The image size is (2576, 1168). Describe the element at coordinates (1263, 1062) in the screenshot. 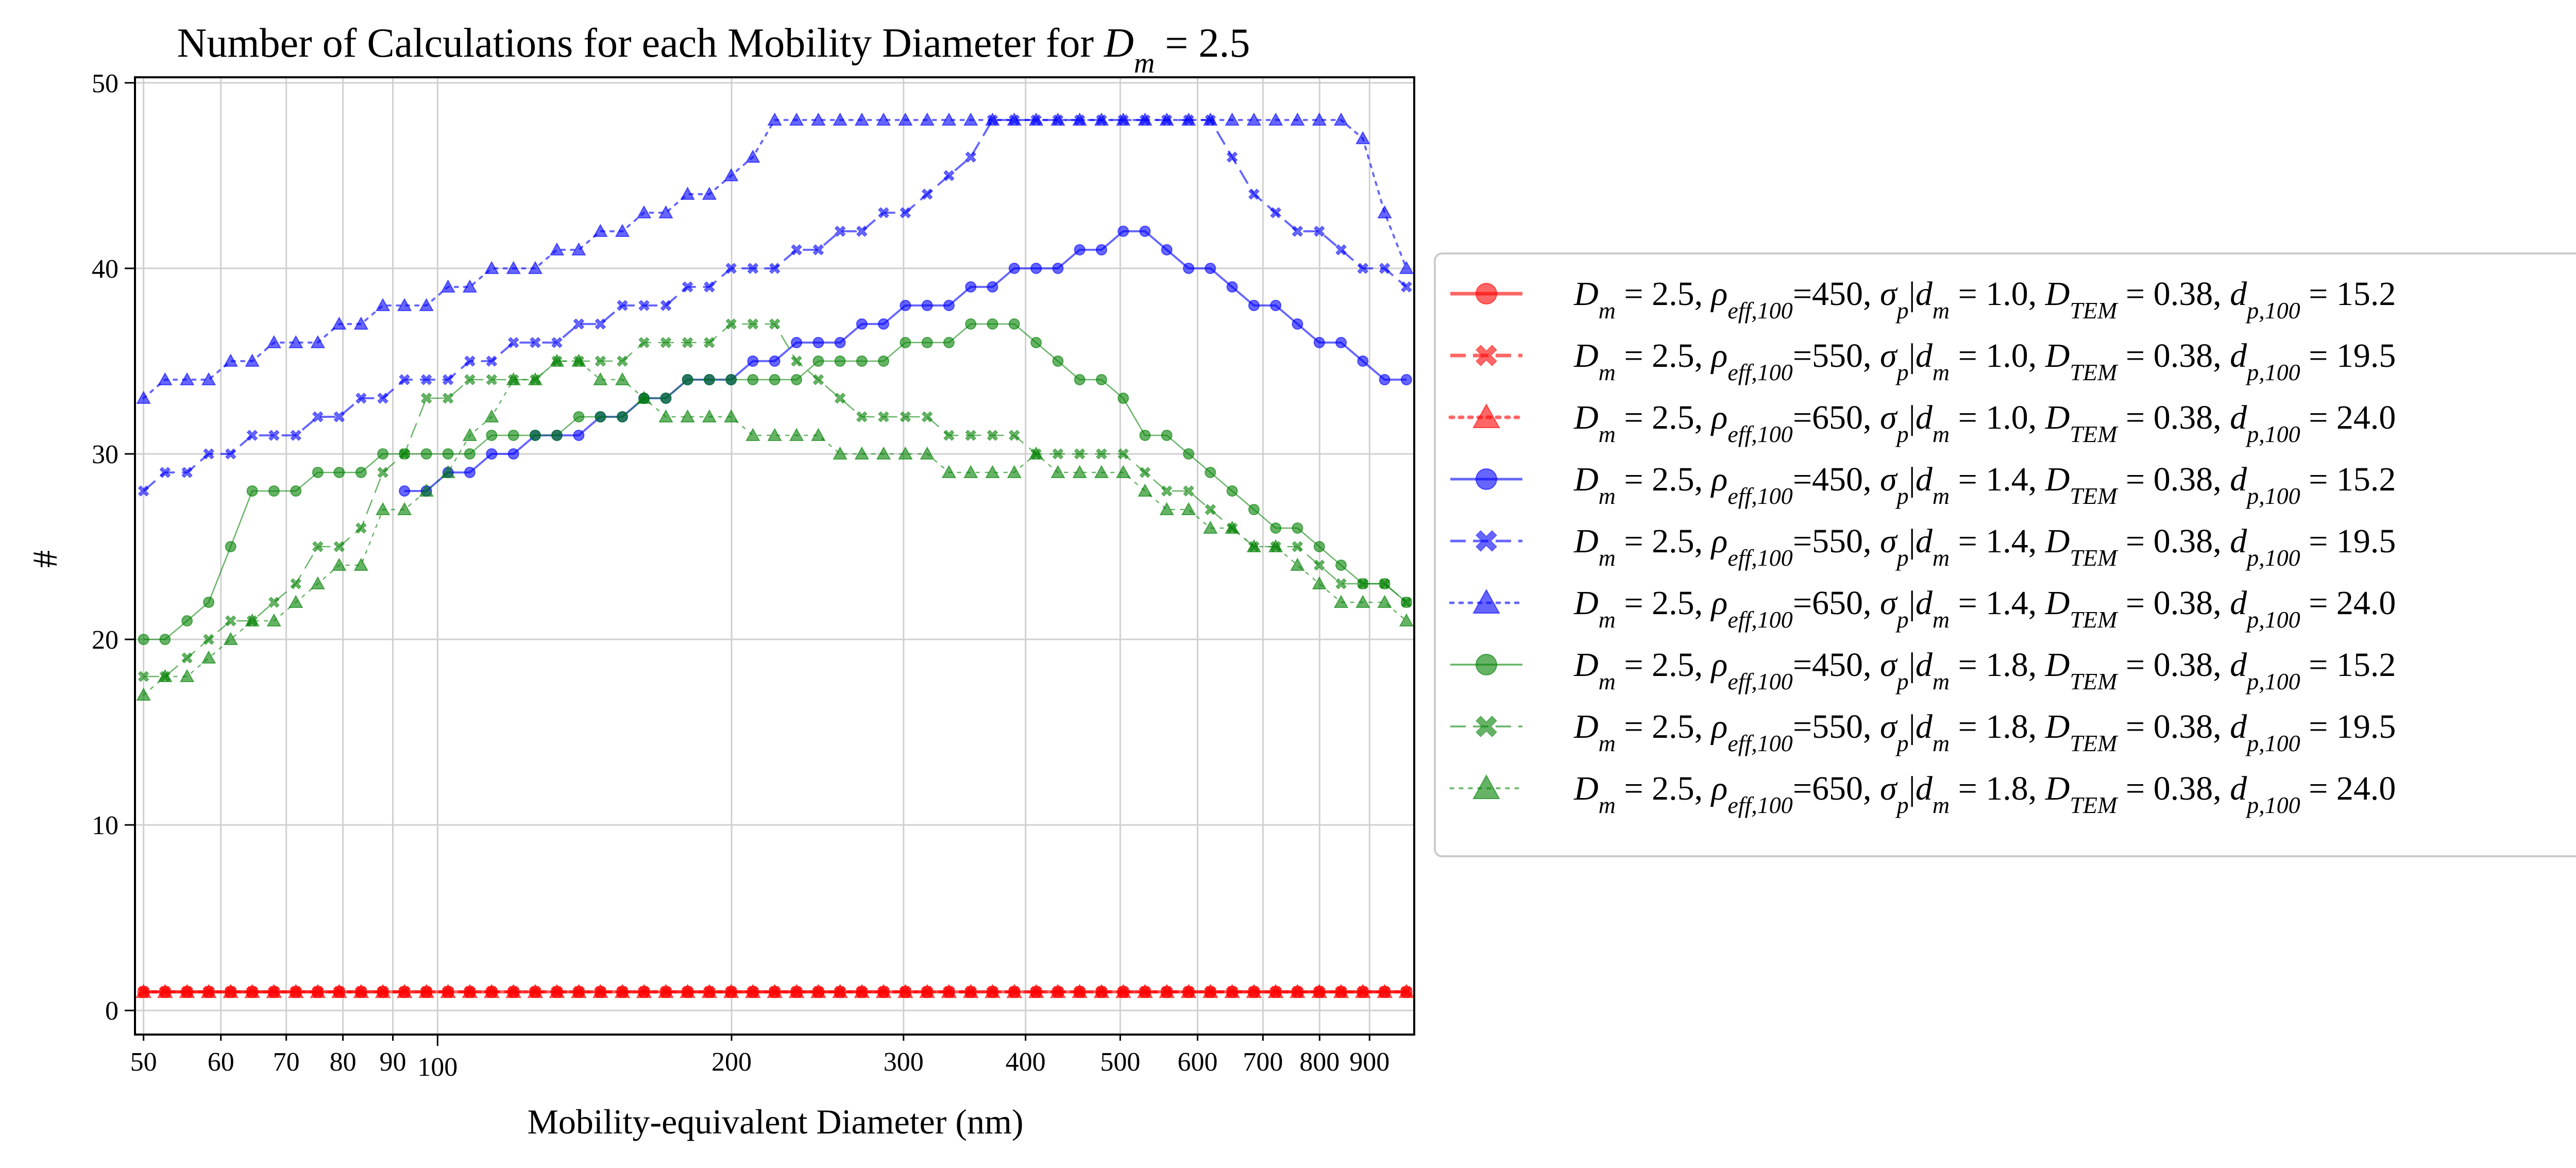

I see `x-tick-label: 700` at that location.